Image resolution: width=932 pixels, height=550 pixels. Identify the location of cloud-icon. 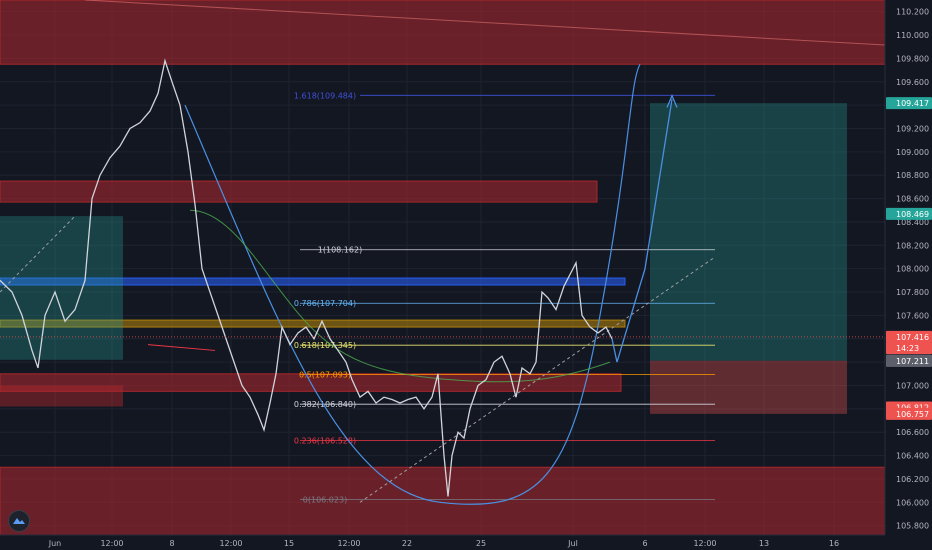
(19, 521).